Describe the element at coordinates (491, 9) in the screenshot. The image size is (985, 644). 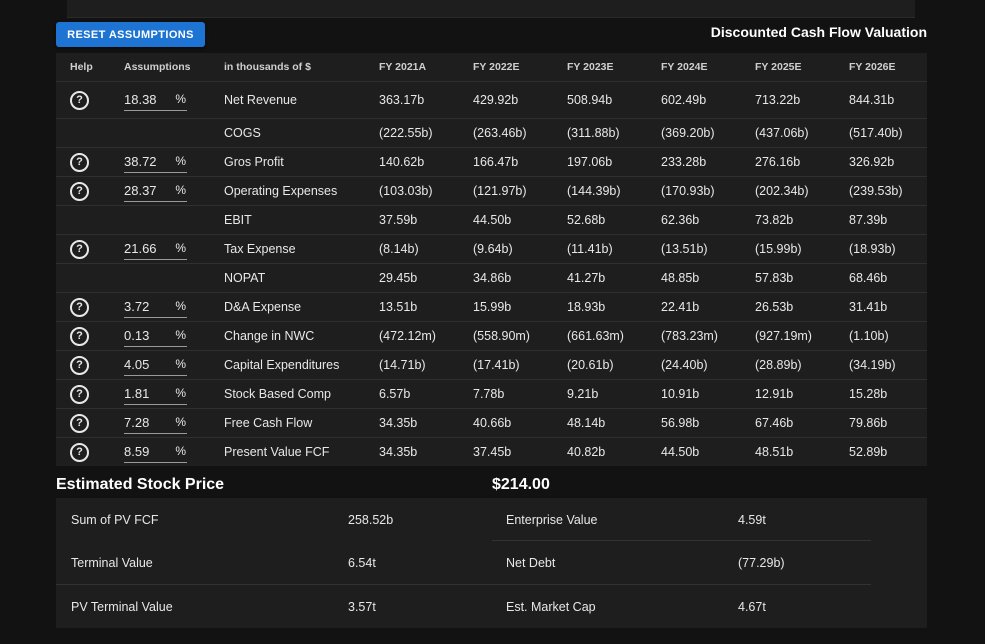
I see `top-panel-edge` at that location.